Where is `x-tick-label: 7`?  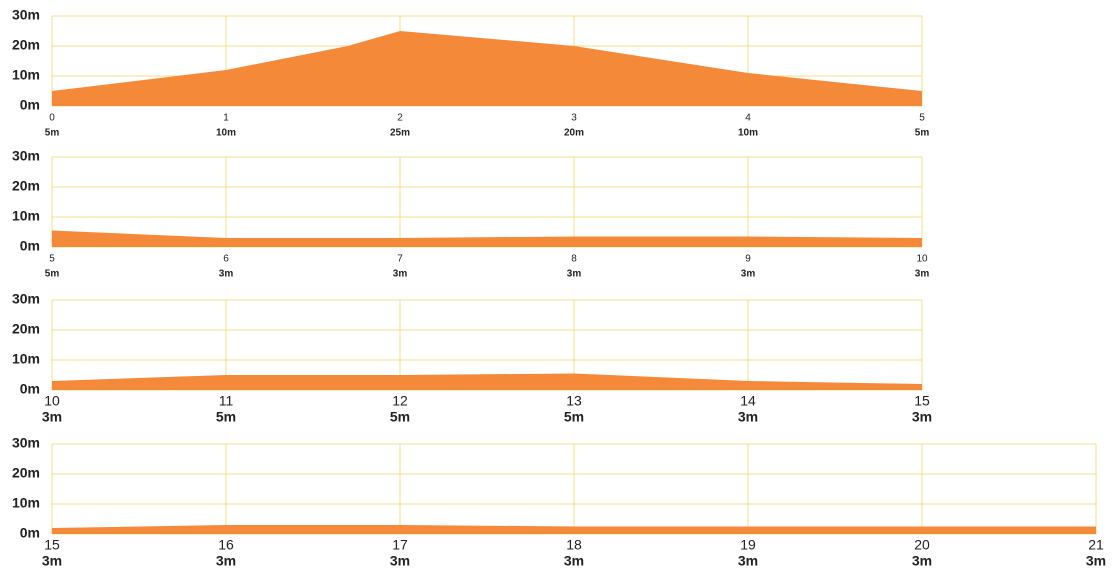 x-tick-label: 7 is located at coordinates (400, 259).